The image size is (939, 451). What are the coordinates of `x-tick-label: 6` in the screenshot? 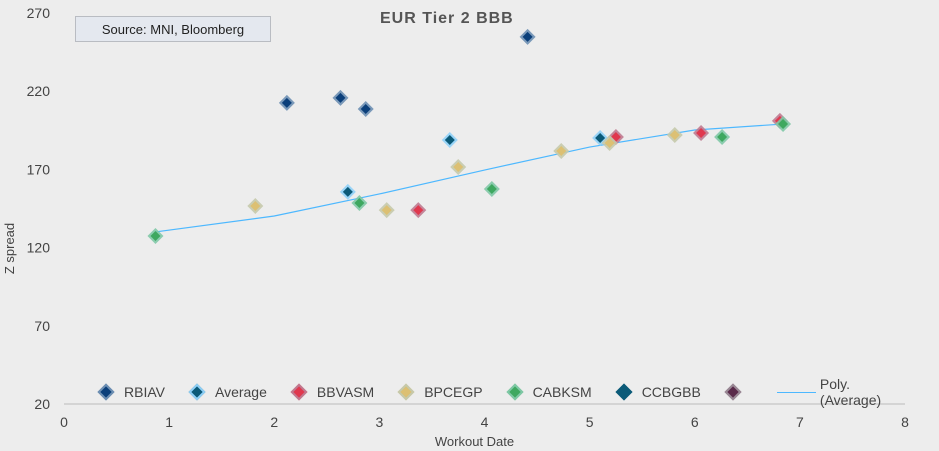 It's located at (695, 422).